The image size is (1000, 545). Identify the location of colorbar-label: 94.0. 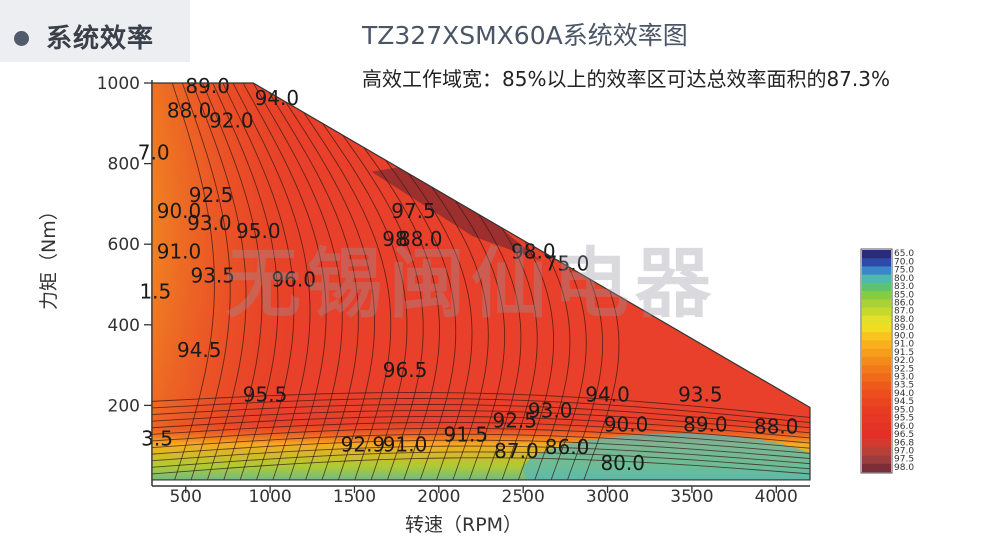
(904, 394).